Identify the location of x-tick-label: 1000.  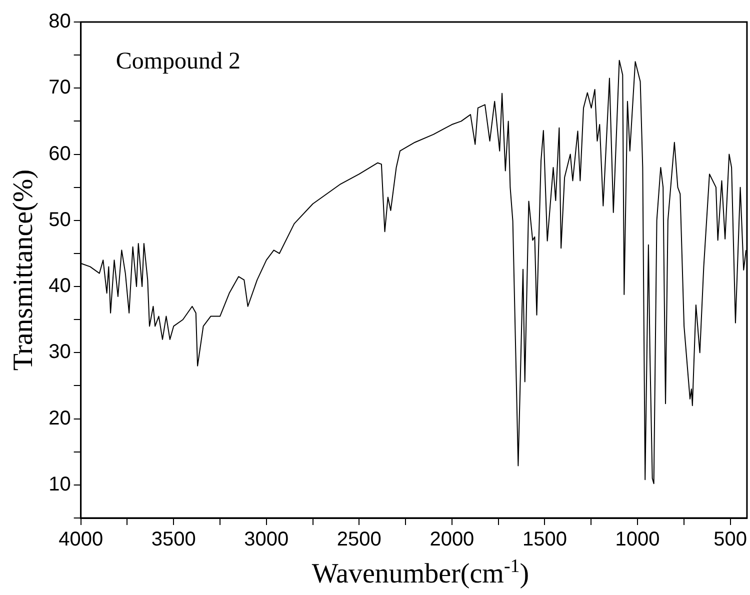
(637, 539).